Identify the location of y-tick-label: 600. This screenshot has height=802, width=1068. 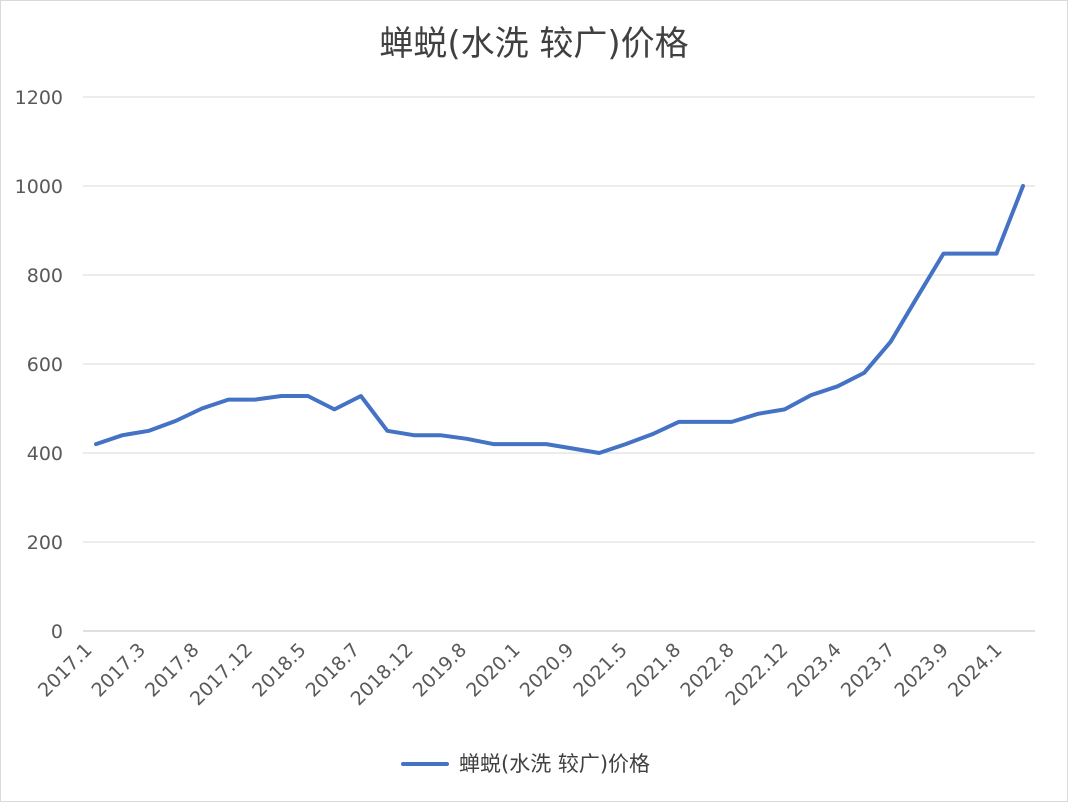
(45, 365).